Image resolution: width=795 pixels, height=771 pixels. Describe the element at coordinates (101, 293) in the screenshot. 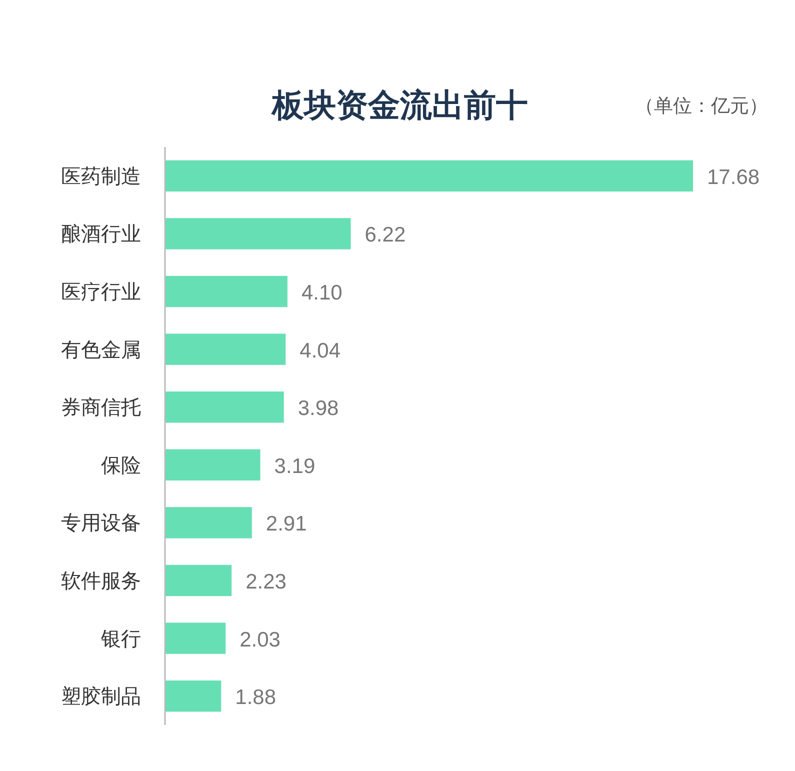

I see `category-label: 医疗行业` at that location.